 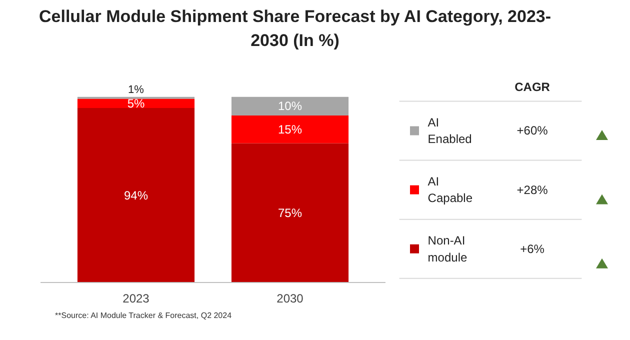 What do you see at coordinates (136, 90) in the screenshot?
I see `data-label: 1%` at bounding box center [136, 90].